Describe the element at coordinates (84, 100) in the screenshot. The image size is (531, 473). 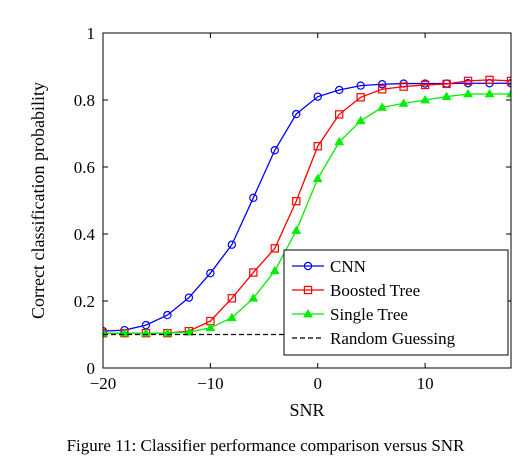
I see `y-tick-label: 0.8` at that location.